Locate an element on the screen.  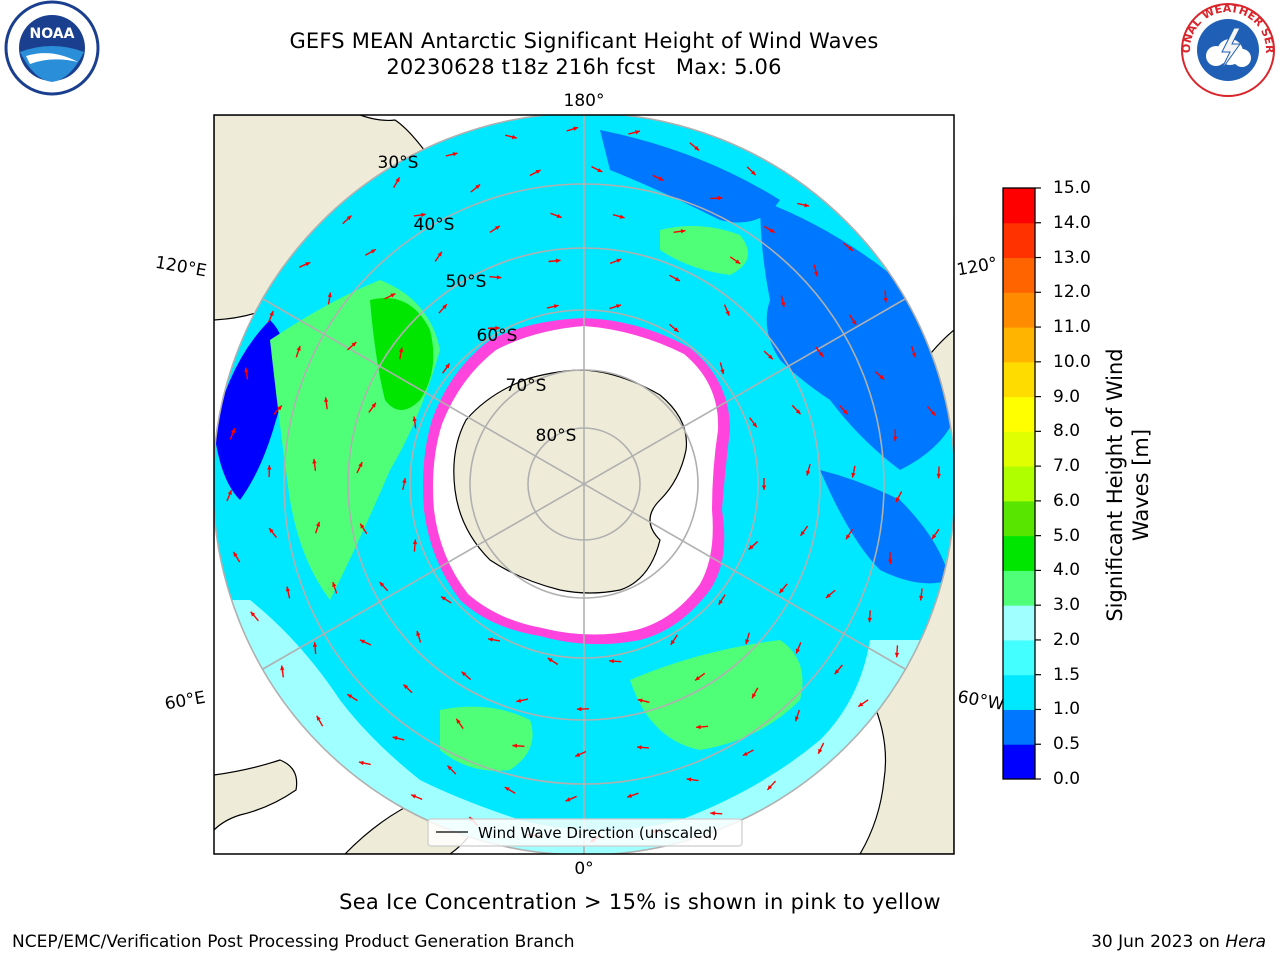
colorbar-tick-label: 6.0 is located at coordinates (1067, 500).